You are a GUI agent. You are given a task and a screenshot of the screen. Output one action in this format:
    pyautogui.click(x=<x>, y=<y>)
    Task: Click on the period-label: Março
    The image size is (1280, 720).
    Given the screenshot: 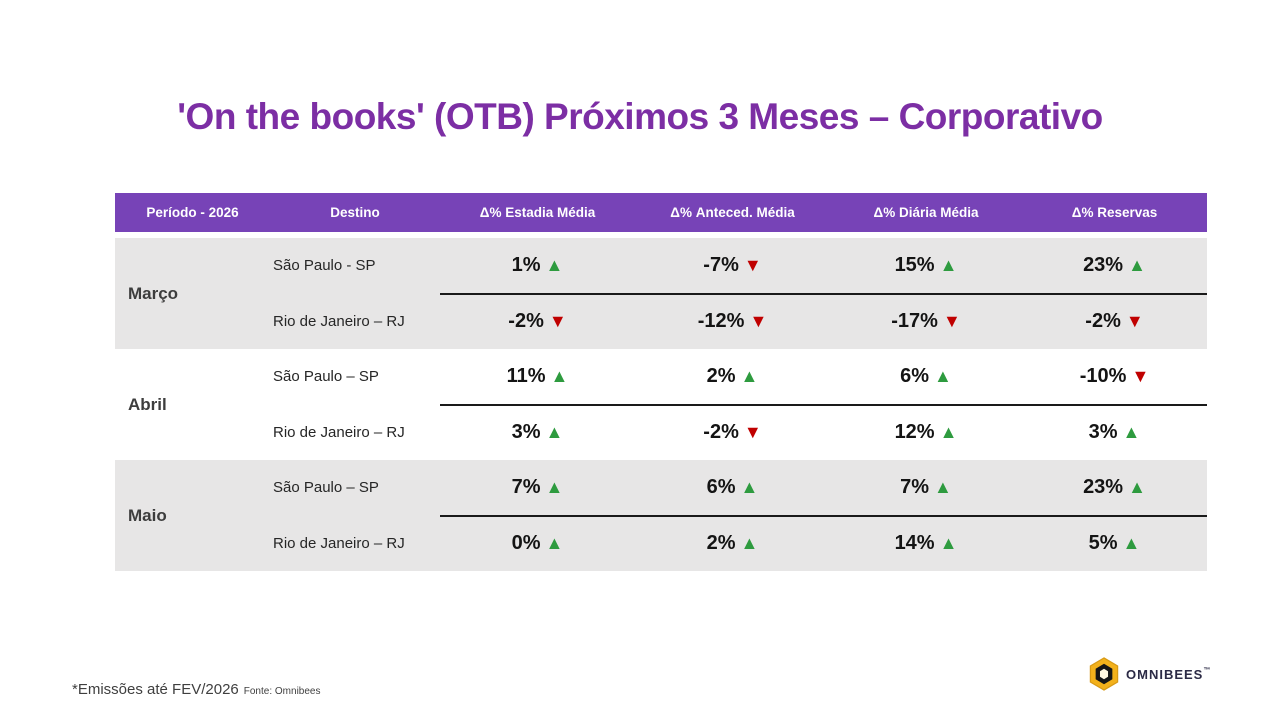 What is the action you would take?
    pyautogui.click(x=153, y=293)
    